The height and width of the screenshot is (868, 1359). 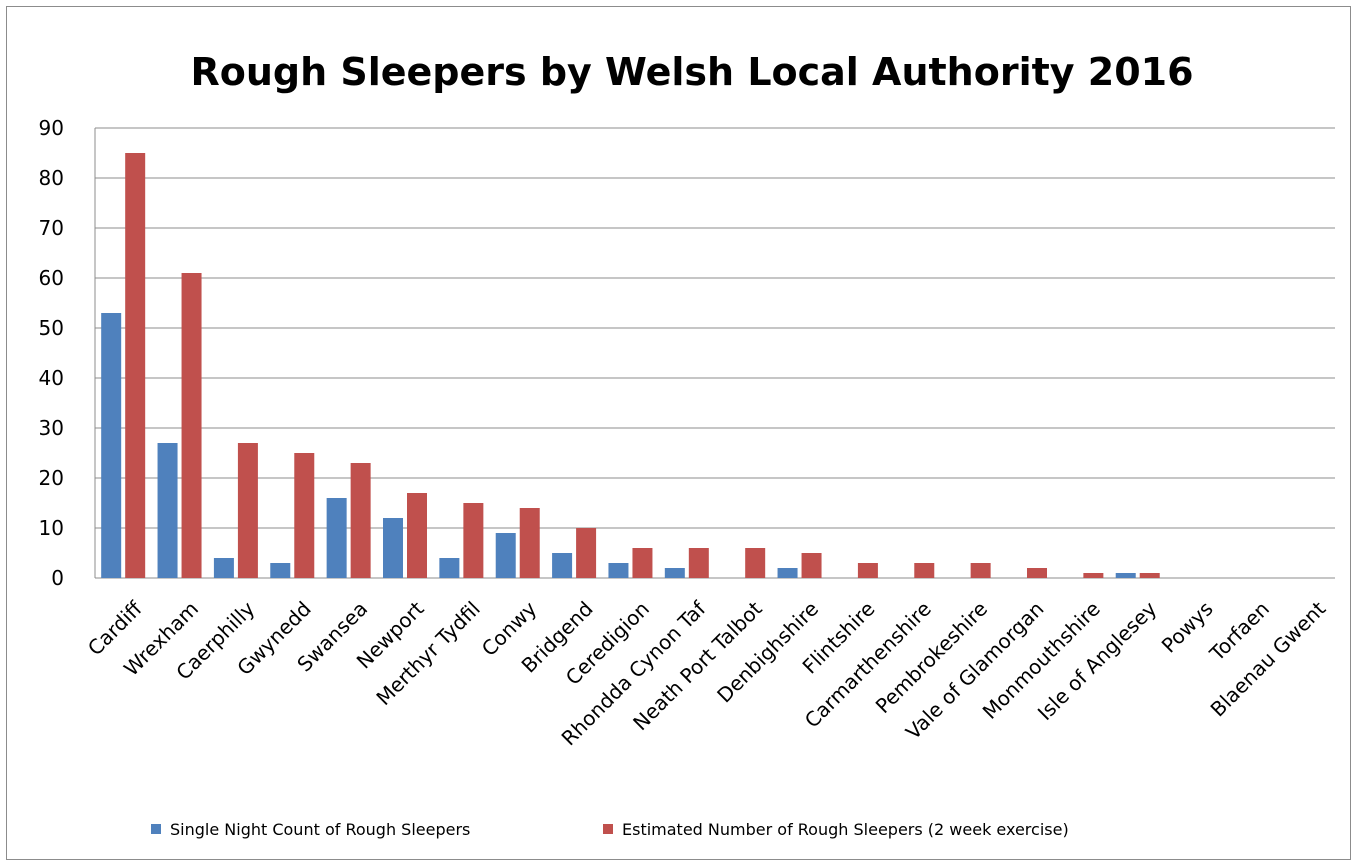 What do you see at coordinates (167, 510) in the screenshot?
I see `bar-series-1-wrexham` at bounding box center [167, 510].